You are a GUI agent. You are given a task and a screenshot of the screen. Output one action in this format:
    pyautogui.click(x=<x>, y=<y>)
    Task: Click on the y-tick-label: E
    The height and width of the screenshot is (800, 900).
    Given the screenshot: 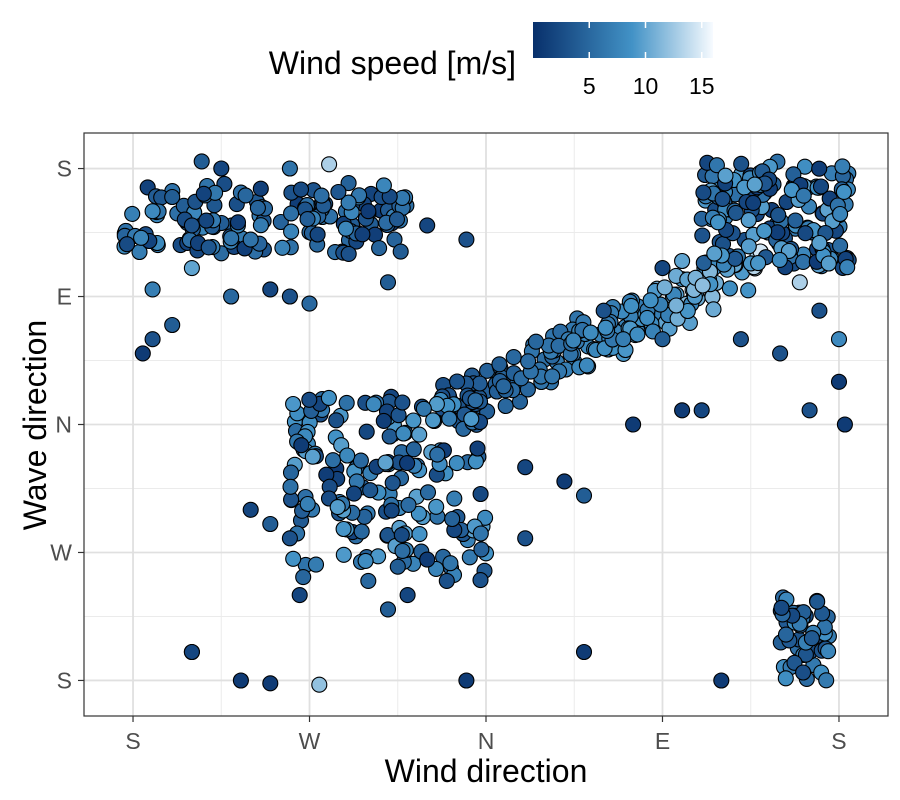 What is the action you would take?
    pyautogui.click(x=64, y=297)
    